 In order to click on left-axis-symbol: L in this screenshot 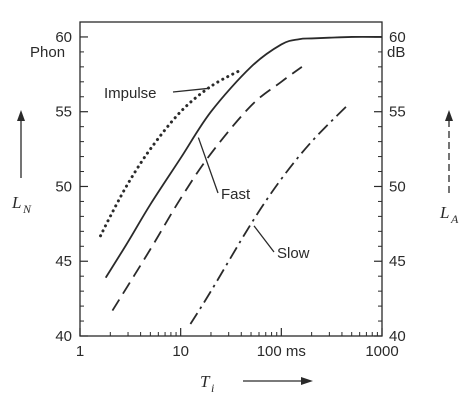, I will do `click(16, 202)`.